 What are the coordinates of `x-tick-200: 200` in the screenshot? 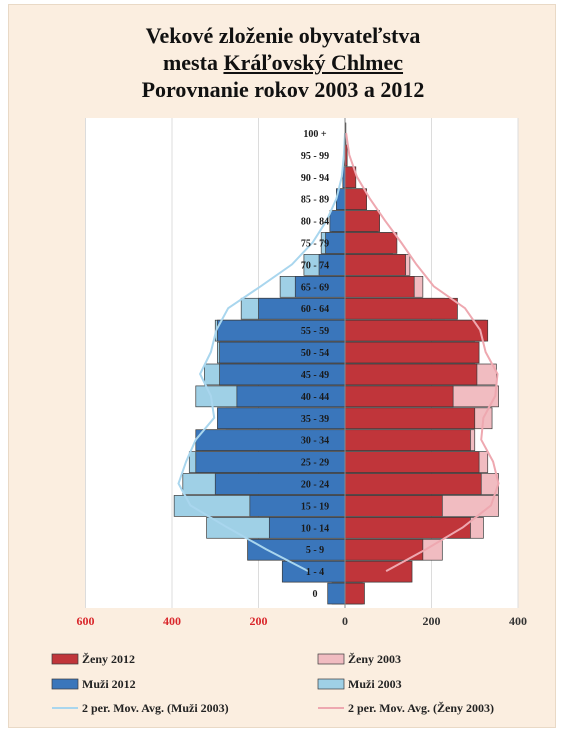 It's located at (432, 621).